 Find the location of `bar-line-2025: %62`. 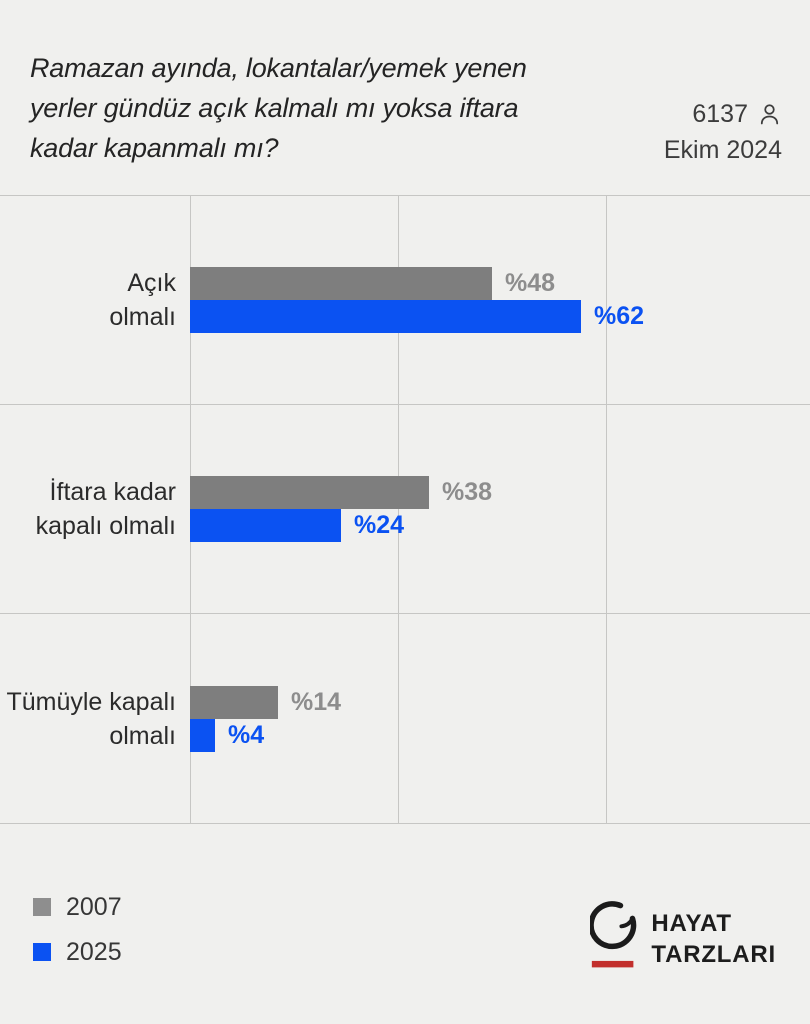

bar-line-2025: %62 is located at coordinates (417, 316).